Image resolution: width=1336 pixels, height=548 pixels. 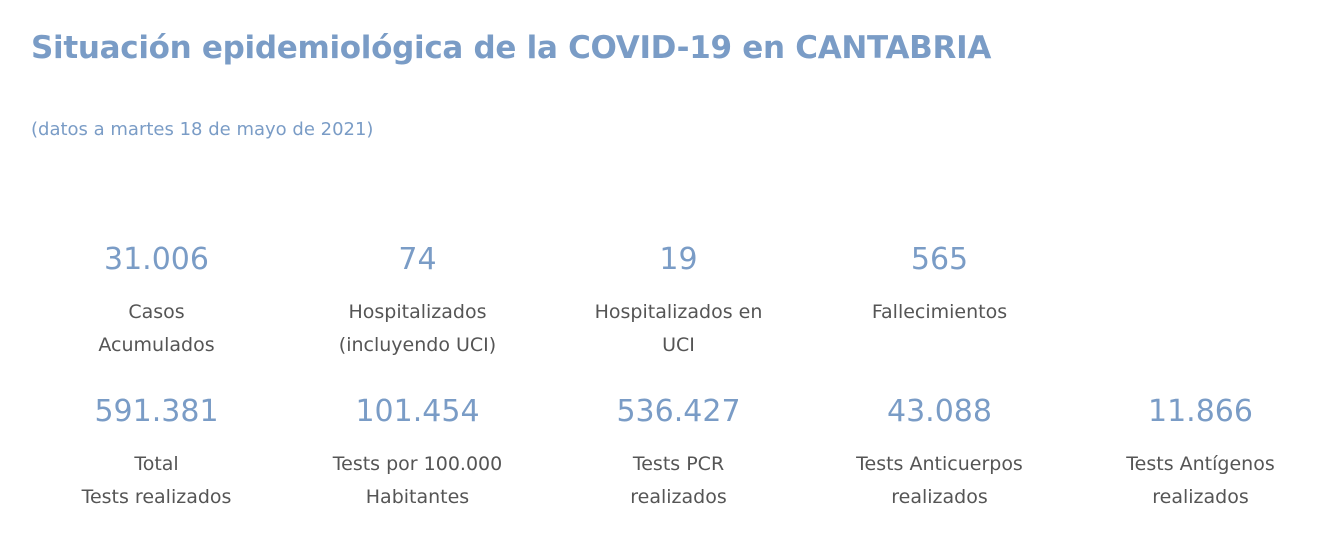 What do you see at coordinates (202, 129) in the screenshot?
I see `data-date-subtitle: (datos a martes 18 de mayo de 2021)` at bounding box center [202, 129].